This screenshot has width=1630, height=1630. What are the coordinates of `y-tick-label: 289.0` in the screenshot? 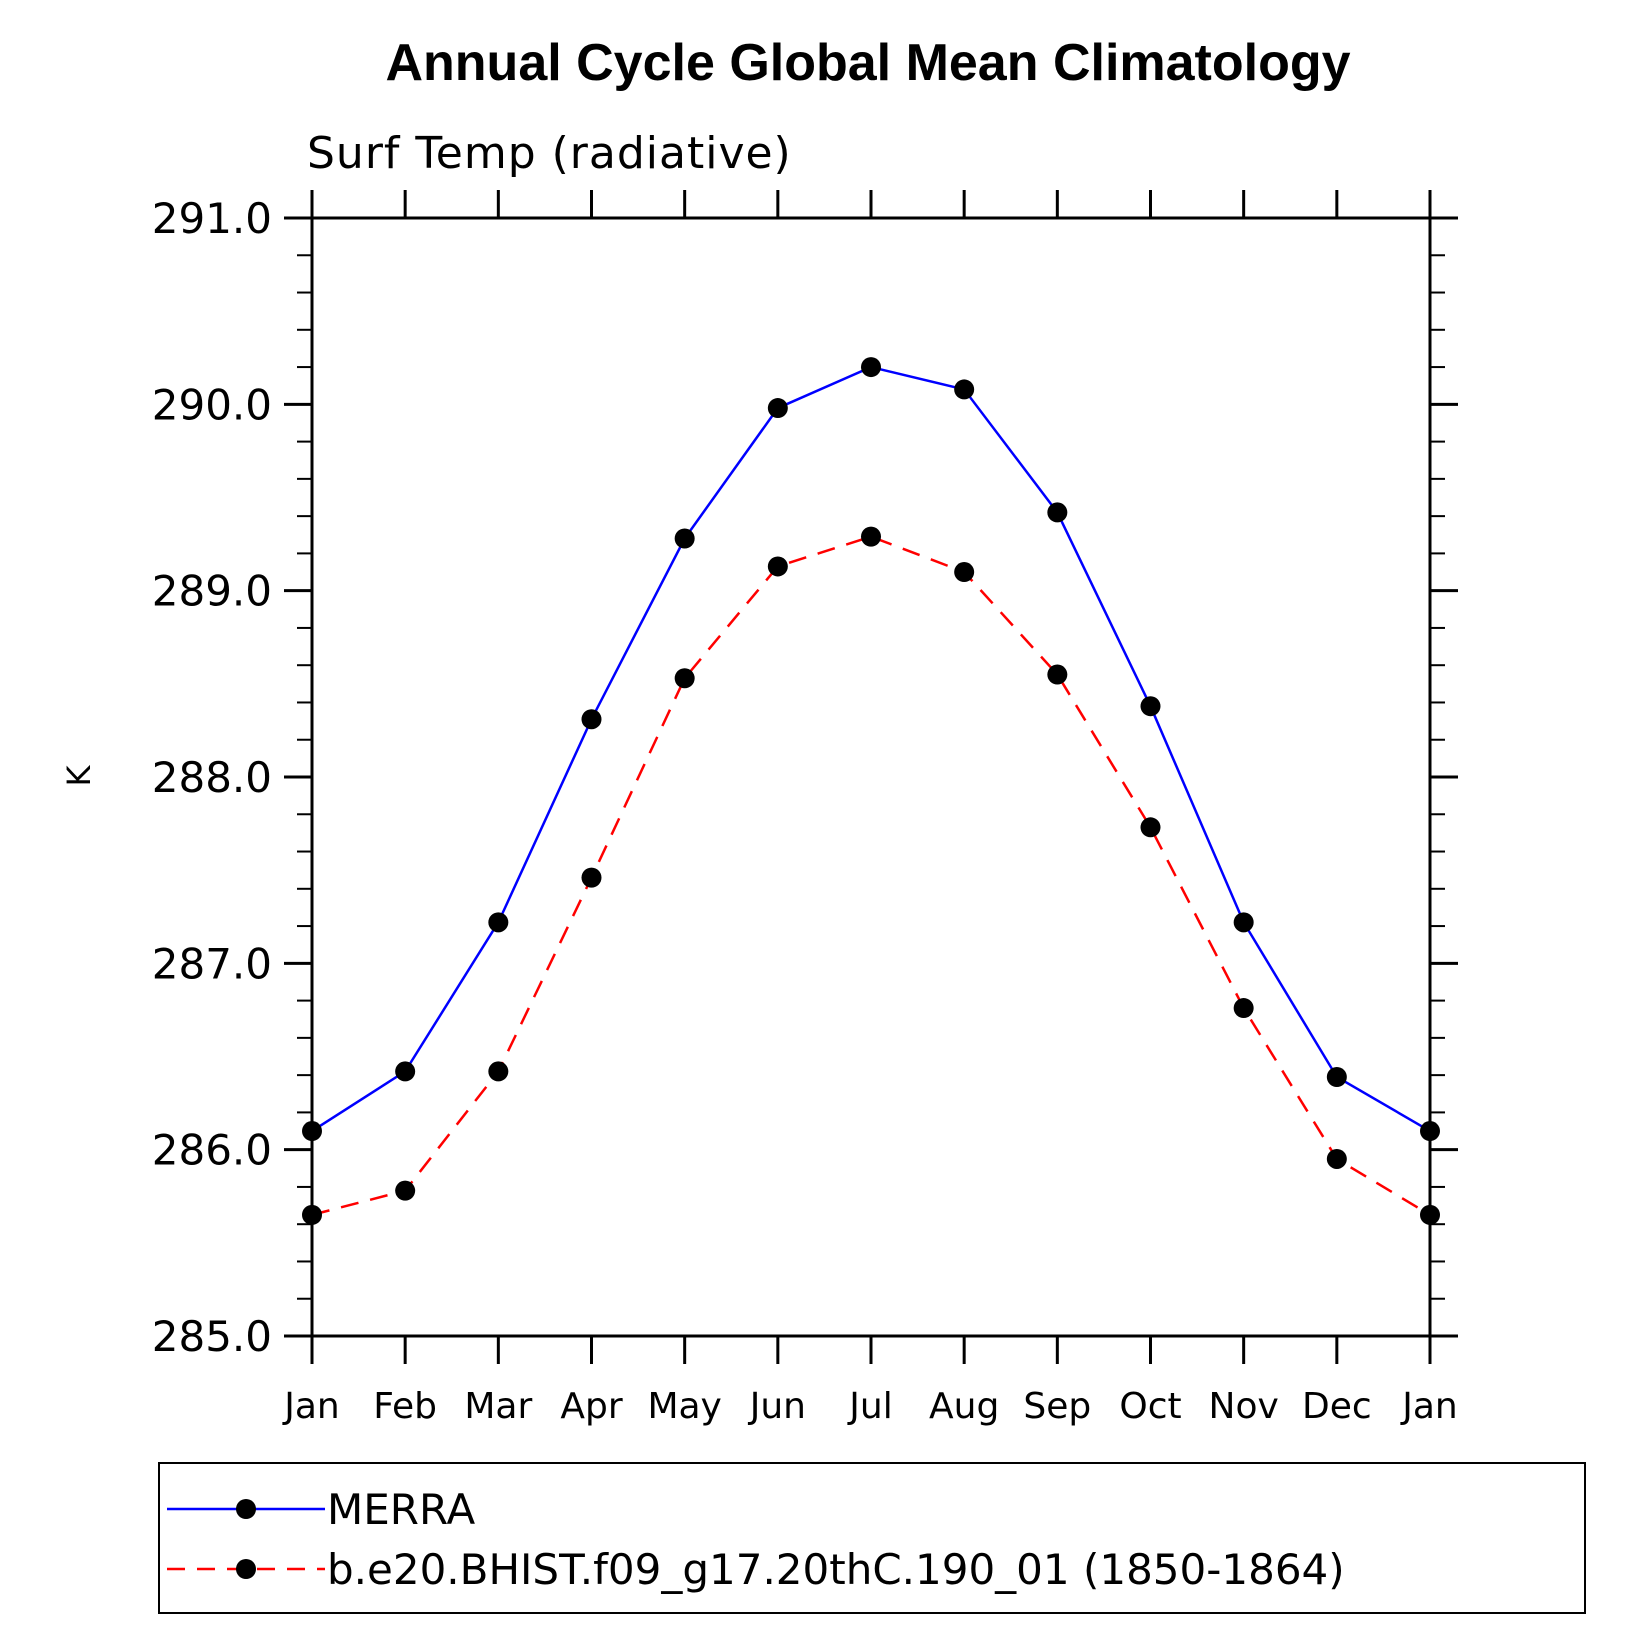 It's located at (212, 591).